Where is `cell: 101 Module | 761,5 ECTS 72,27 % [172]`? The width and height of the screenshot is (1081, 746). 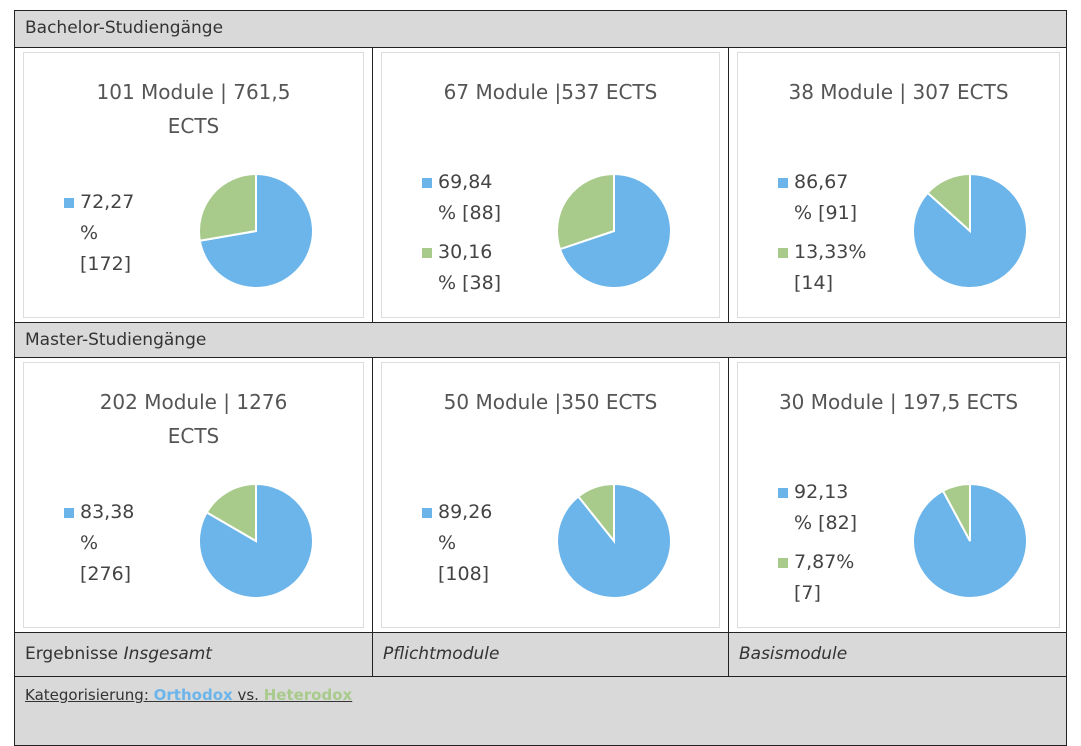
cell: 101 Module | 761,5 ECTS 72,27 % [172] is located at coordinates (194, 185).